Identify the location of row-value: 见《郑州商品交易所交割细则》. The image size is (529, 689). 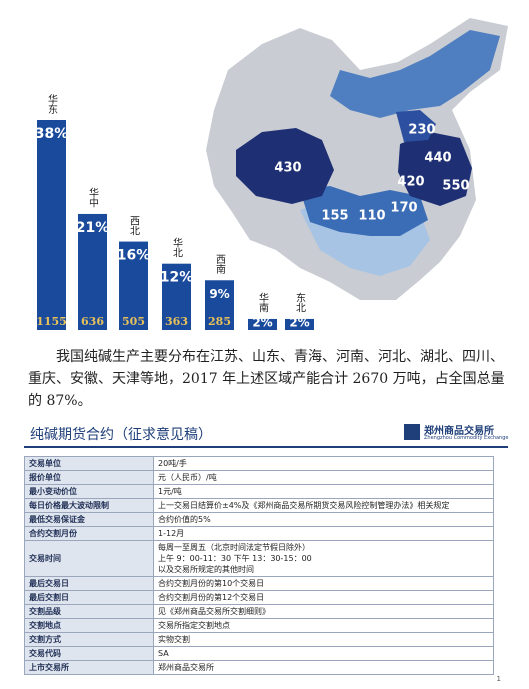
(323, 611).